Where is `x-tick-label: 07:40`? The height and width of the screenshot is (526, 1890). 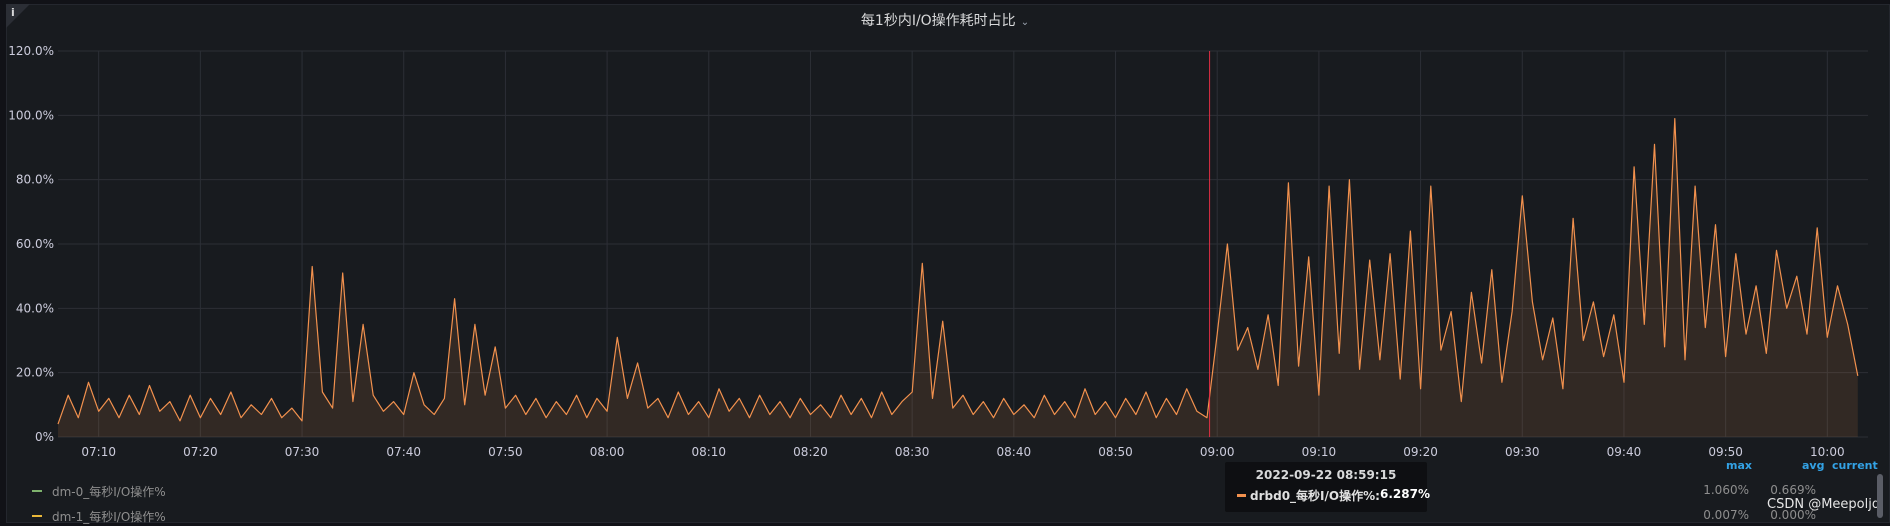
x-tick-label: 07:40 is located at coordinates (403, 452).